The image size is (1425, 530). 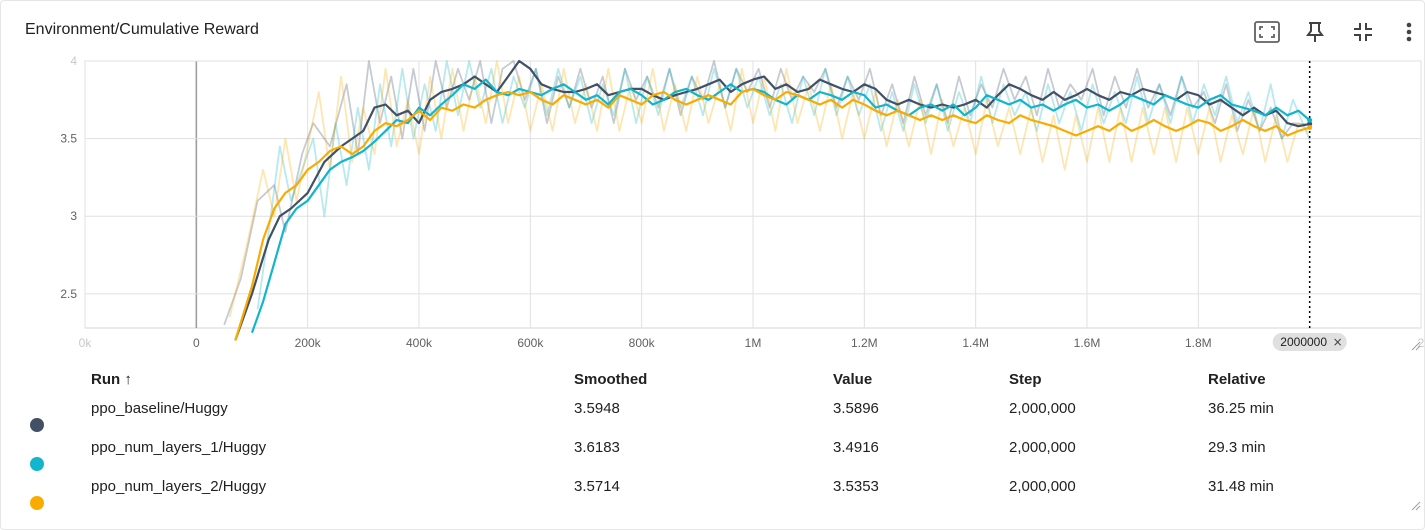 I want to click on pin-icon, so click(x=1315, y=32).